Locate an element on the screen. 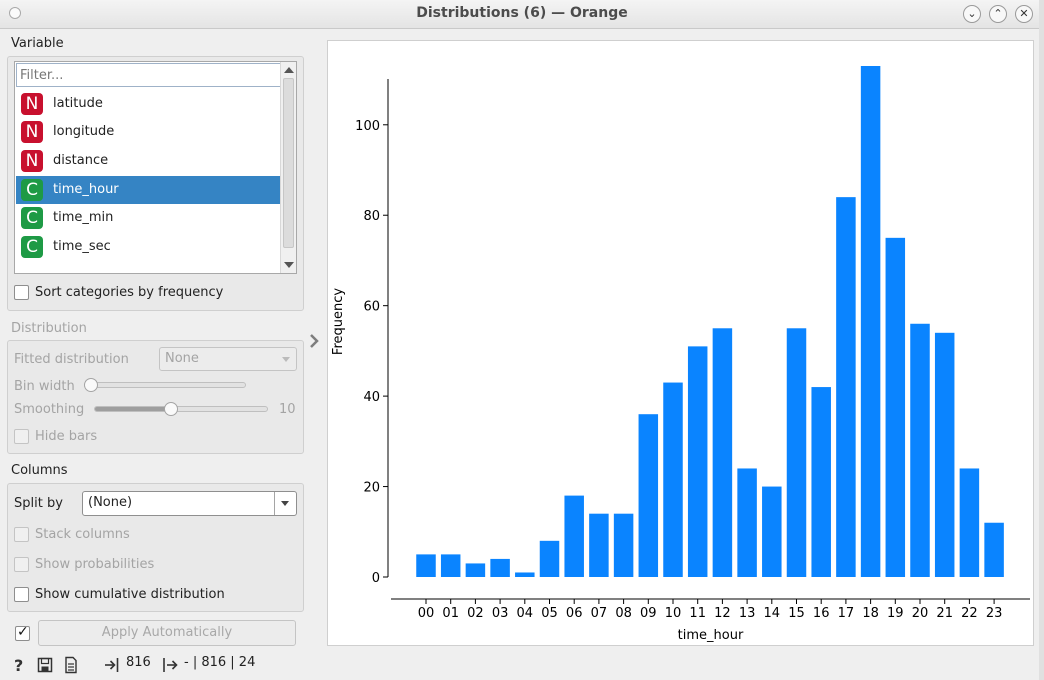  fitted-distribution-value: None is located at coordinates (182, 358).